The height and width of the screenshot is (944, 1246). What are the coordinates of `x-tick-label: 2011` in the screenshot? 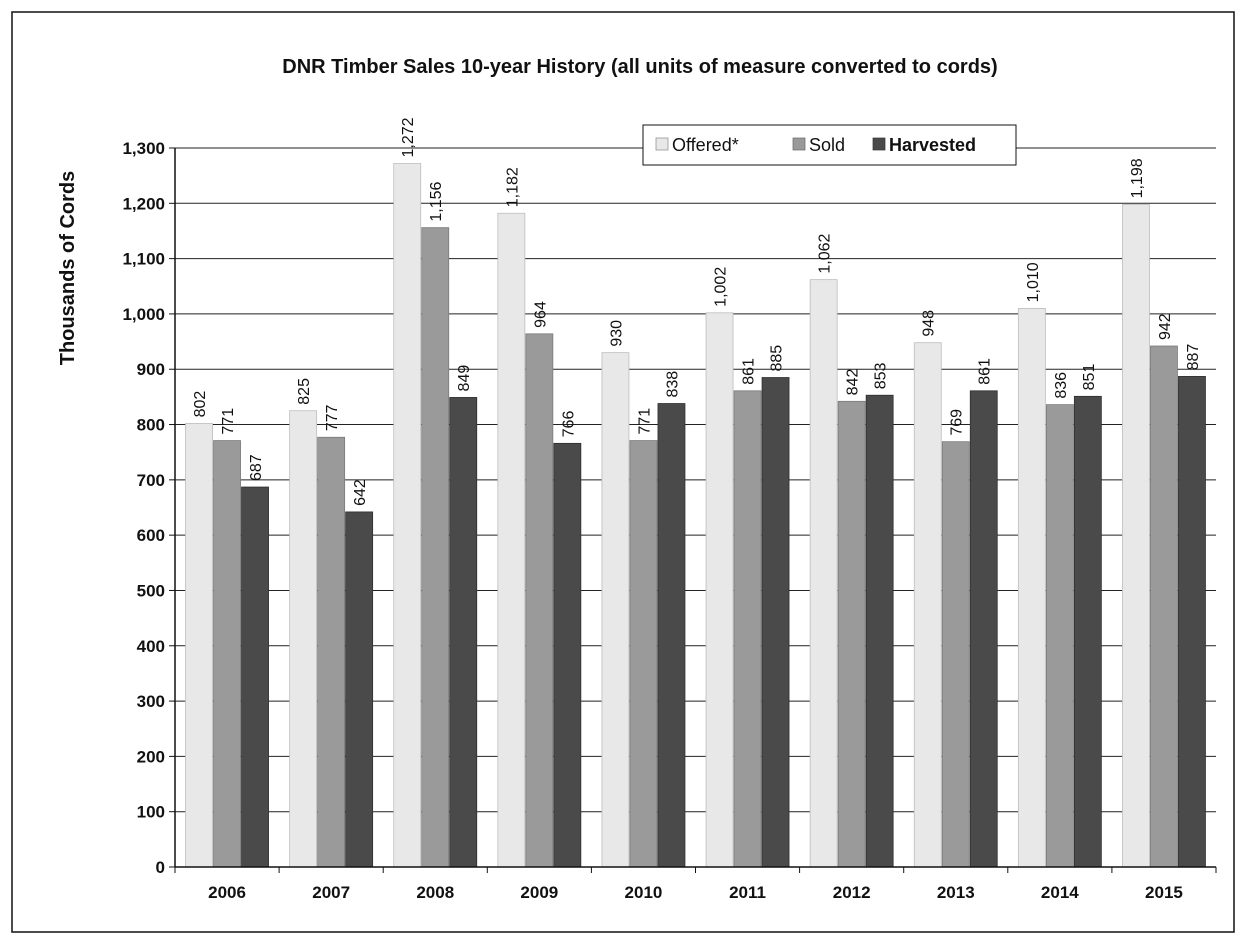 It's located at (747, 892).